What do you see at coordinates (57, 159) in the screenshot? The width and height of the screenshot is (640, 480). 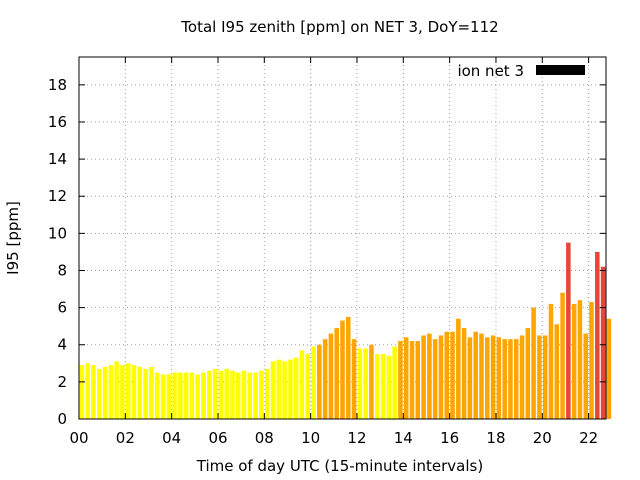 I see `y-tick-label: 14` at bounding box center [57, 159].